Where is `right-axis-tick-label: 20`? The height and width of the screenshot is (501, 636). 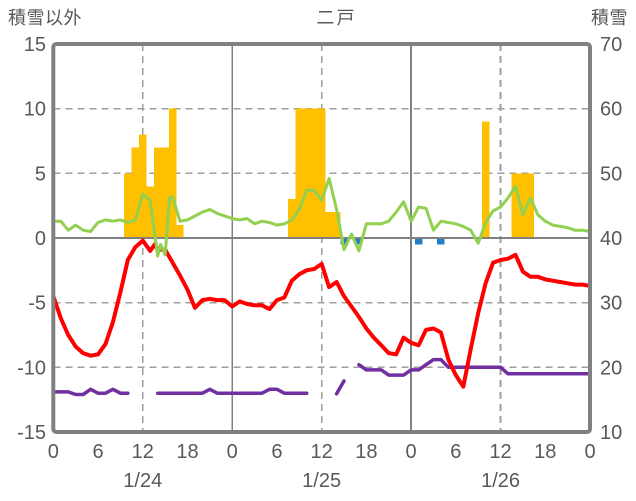
right-axis-tick-label: 20 is located at coordinates (611, 368).